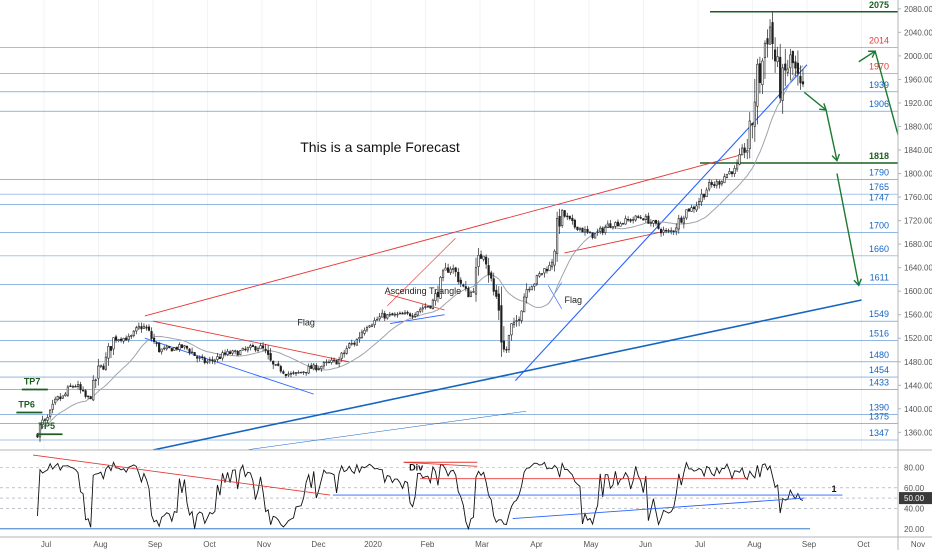  Describe the element at coordinates (373, 544) in the screenshot. I see `time-label-2020: 2020` at that location.